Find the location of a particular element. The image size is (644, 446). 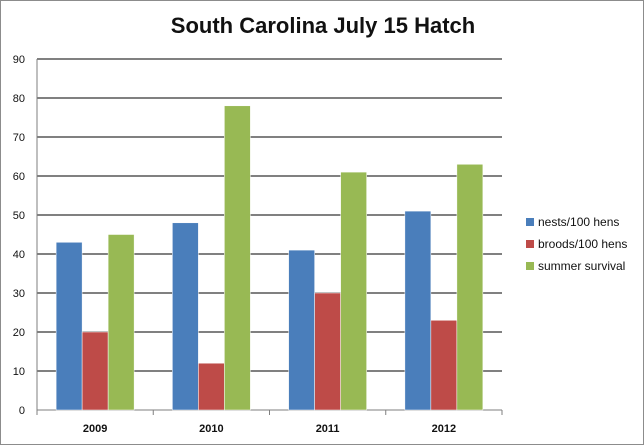

legend-label: summer survival is located at coordinates (582, 266).